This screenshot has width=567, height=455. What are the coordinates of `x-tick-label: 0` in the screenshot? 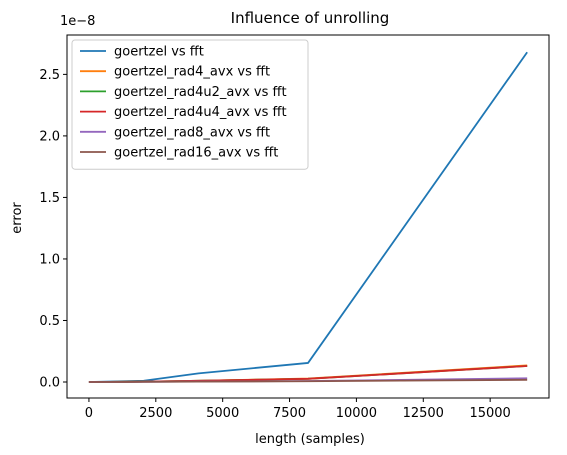 It's located at (89, 413).